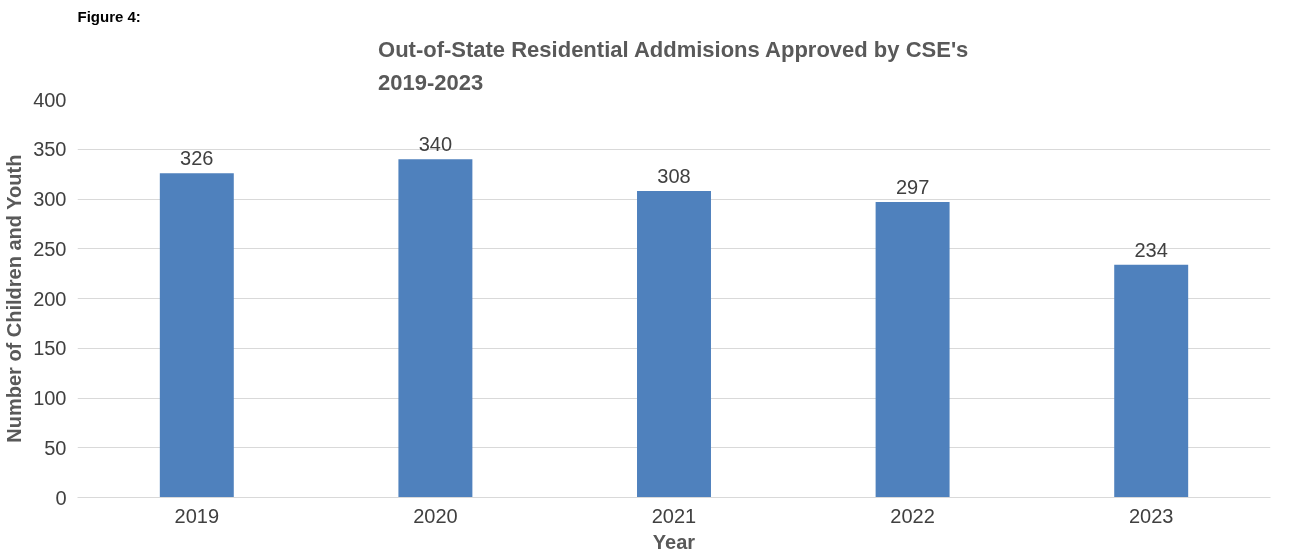 This screenshot has height=558, width=1305. Describe the element at coordinates (50, 199) in the screenshot. I see `y-tick-label: 300` at that location.